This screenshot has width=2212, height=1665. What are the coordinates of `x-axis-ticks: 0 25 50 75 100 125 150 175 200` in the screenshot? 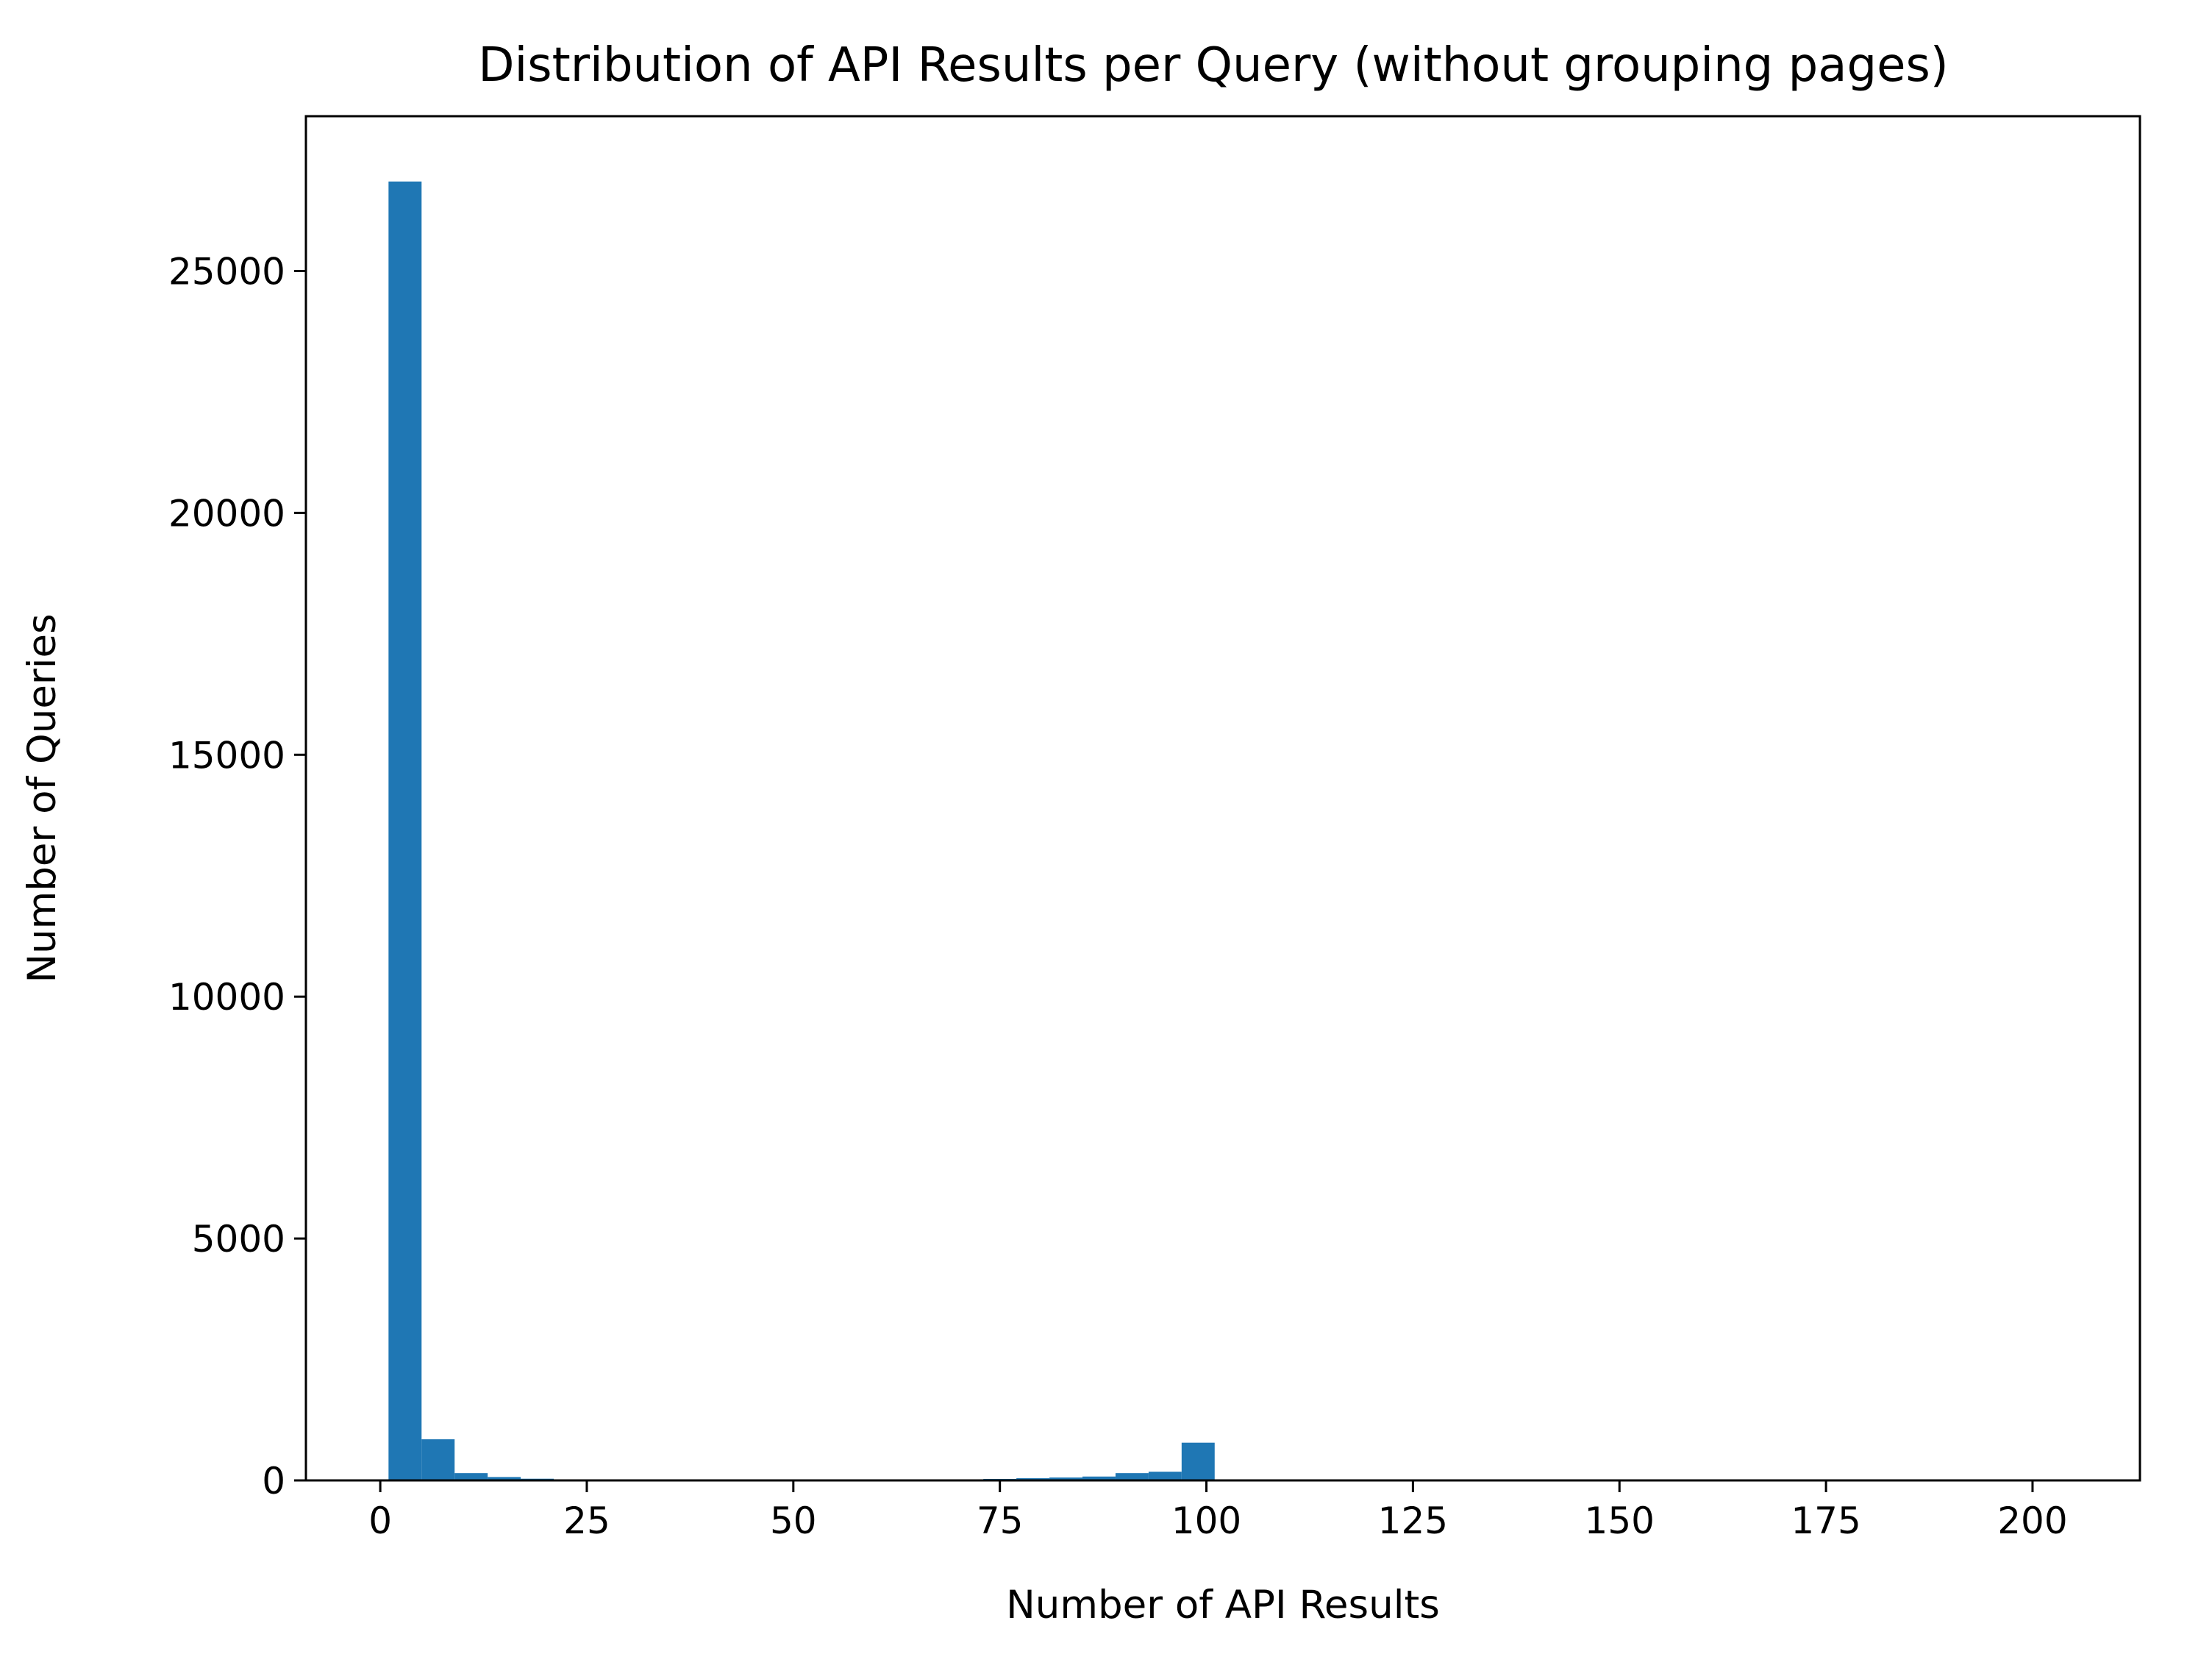 It's located at (1218, 1511).